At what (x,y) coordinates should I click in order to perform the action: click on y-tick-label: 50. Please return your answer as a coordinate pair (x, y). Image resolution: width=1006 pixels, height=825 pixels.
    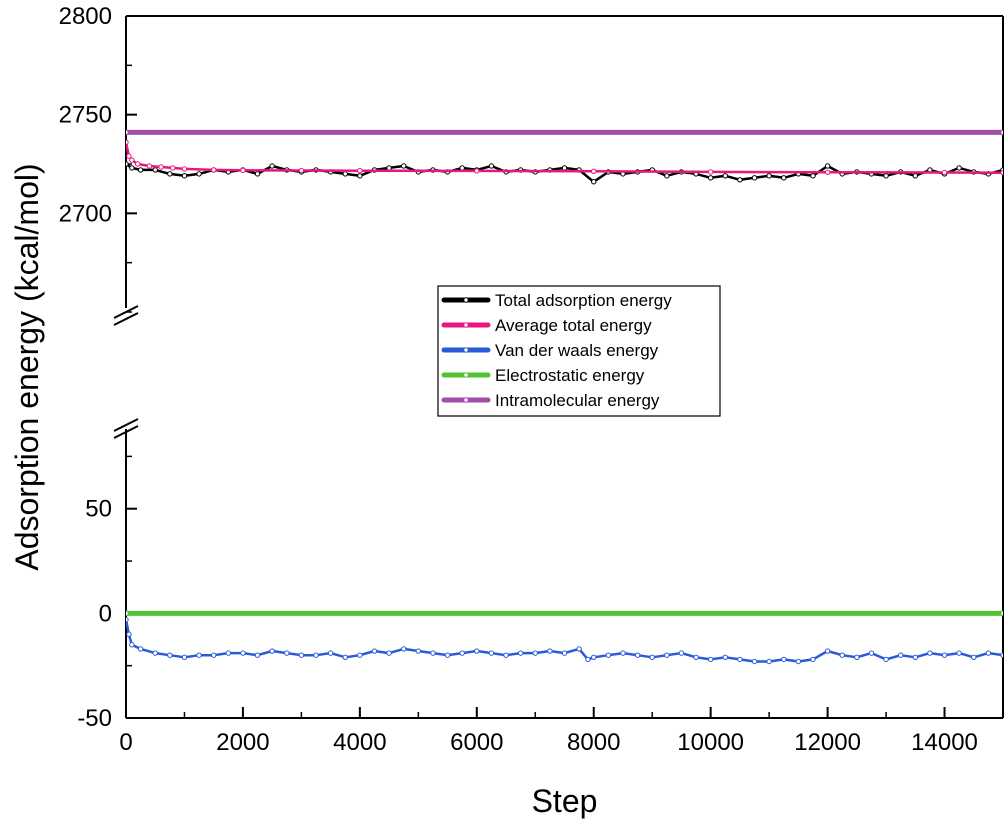
    Looking at the image, I should click on (98, 509).